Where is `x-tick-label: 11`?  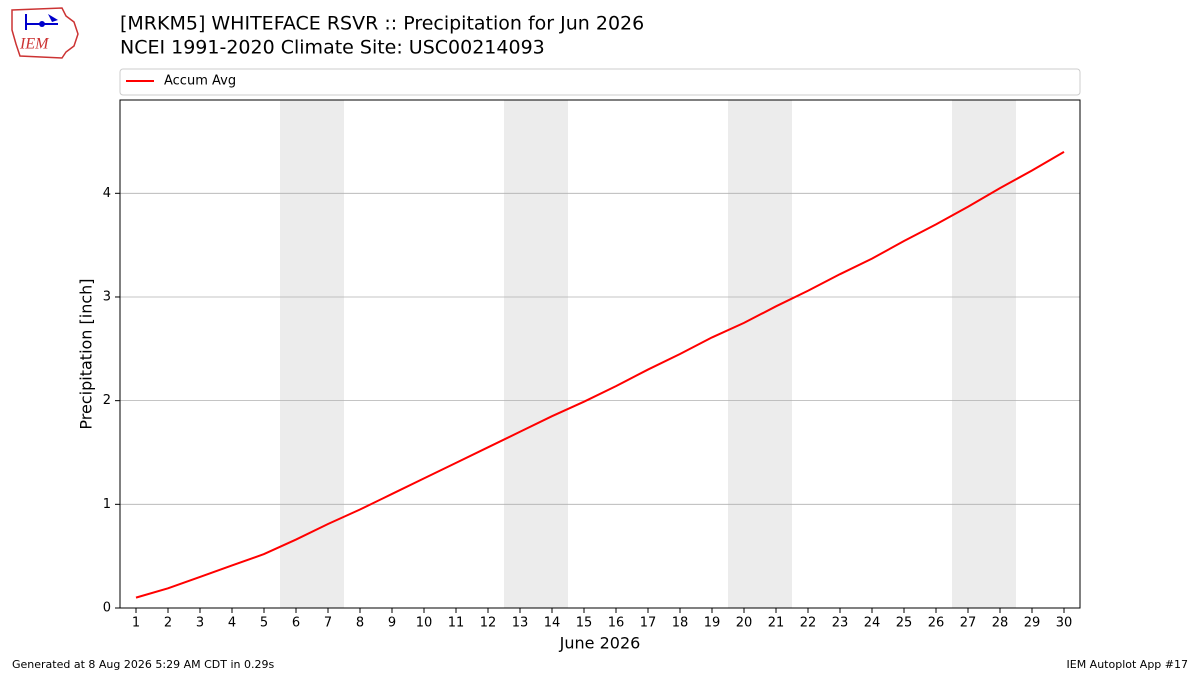 x-tick-label: 11 is located at coordinates (456, 623).